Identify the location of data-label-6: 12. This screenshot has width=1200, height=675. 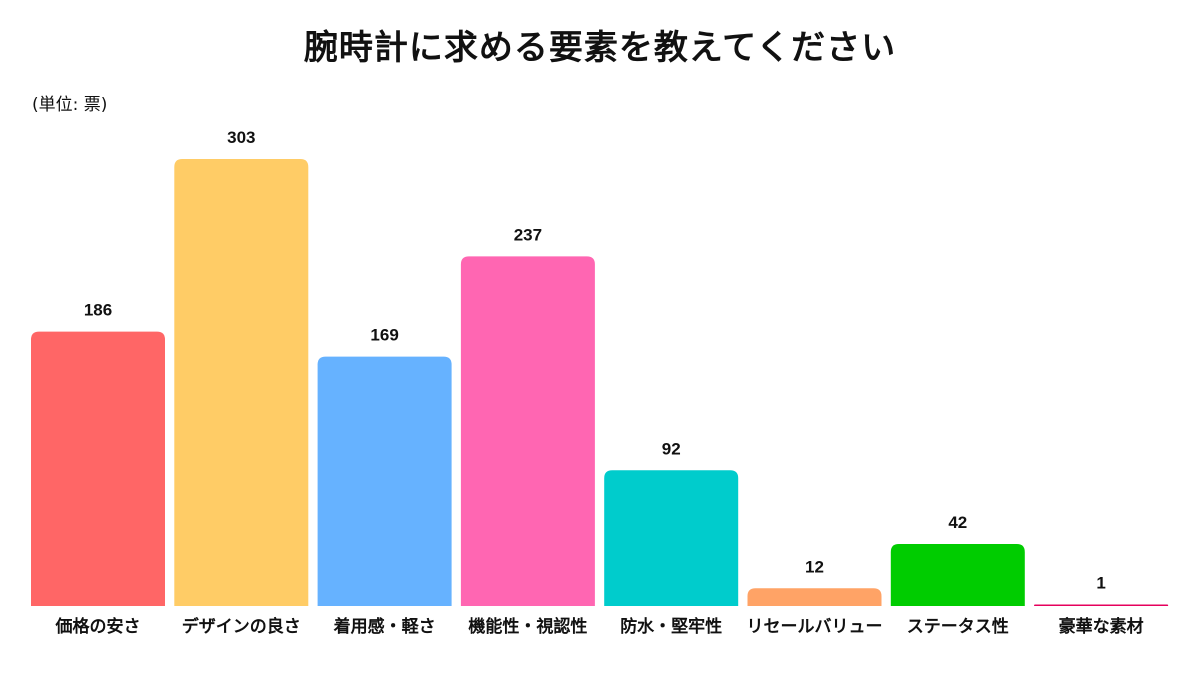
(814, 566).